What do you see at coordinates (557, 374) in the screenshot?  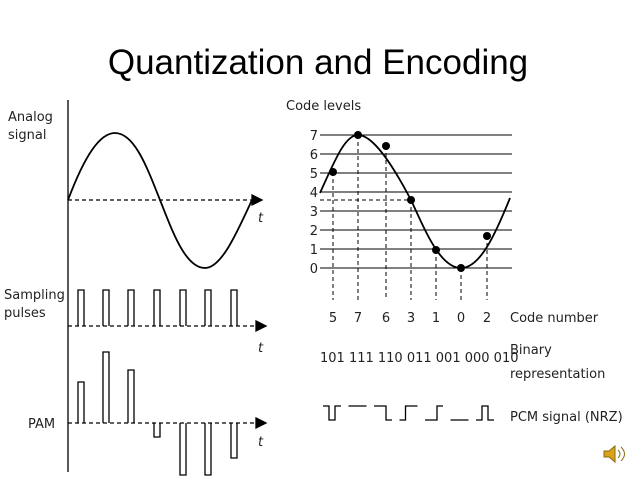 I see `label: representation` at bounding box center [557, 374].